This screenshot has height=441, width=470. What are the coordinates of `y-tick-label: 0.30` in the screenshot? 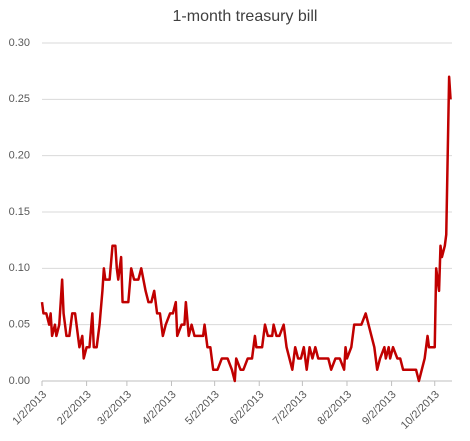 It's located at (19, 43).